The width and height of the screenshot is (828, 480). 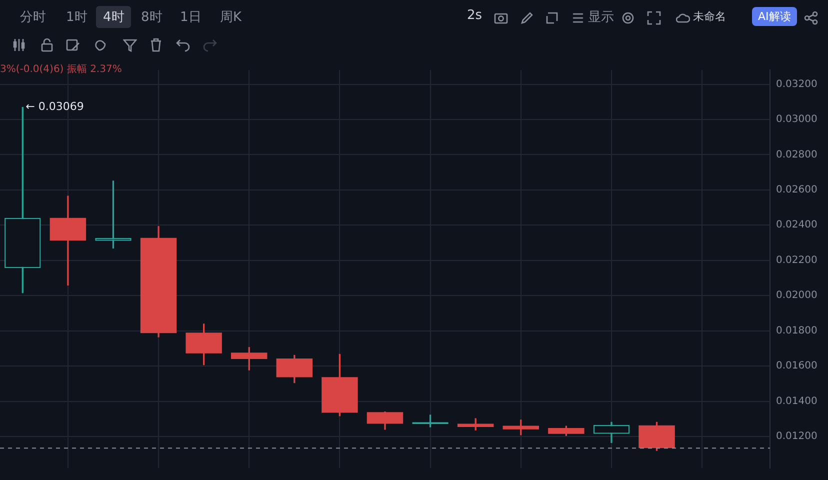 What do you see at coordinates (474, 15) in the screenshot?
I see `text: 2s` at bounding box center [474, 15].